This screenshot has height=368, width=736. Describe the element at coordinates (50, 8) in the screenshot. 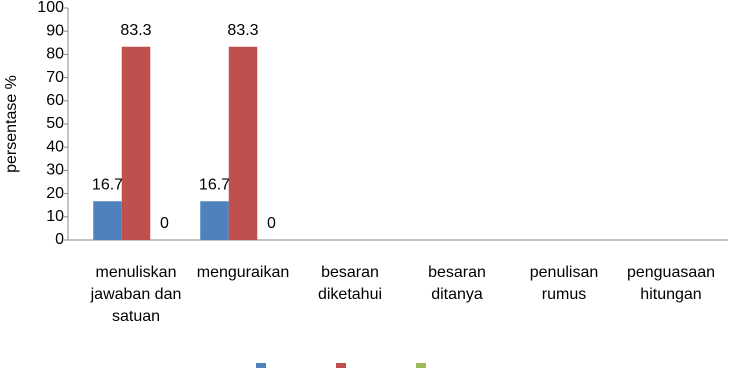

I see `y-tick-label: 100` at that location.